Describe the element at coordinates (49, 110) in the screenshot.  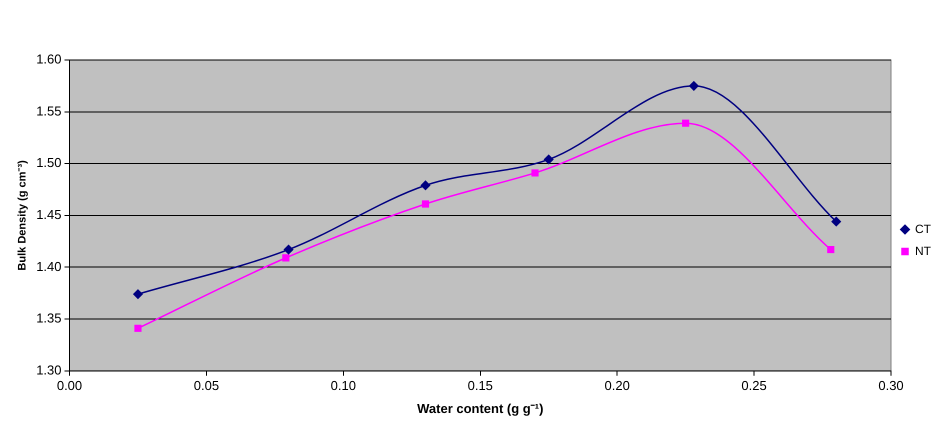
I see `y-tick-label: 1.55` at that location.